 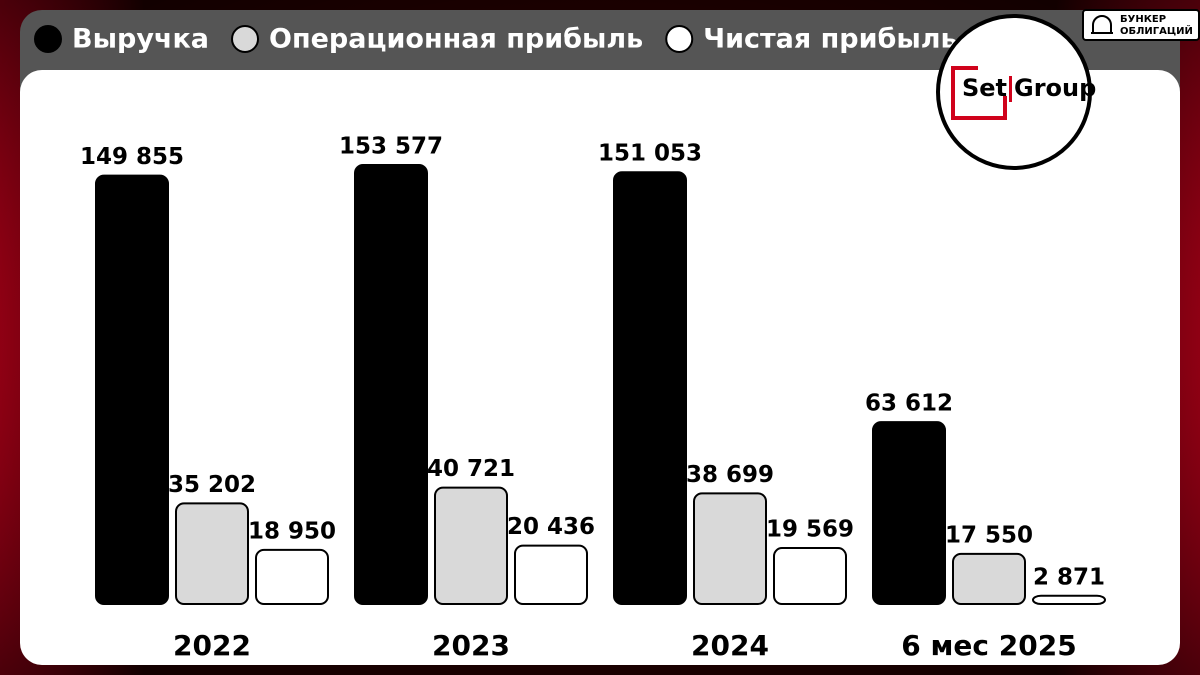 I want to click on x-tick-label: 2023, so click(x=471, y=645).